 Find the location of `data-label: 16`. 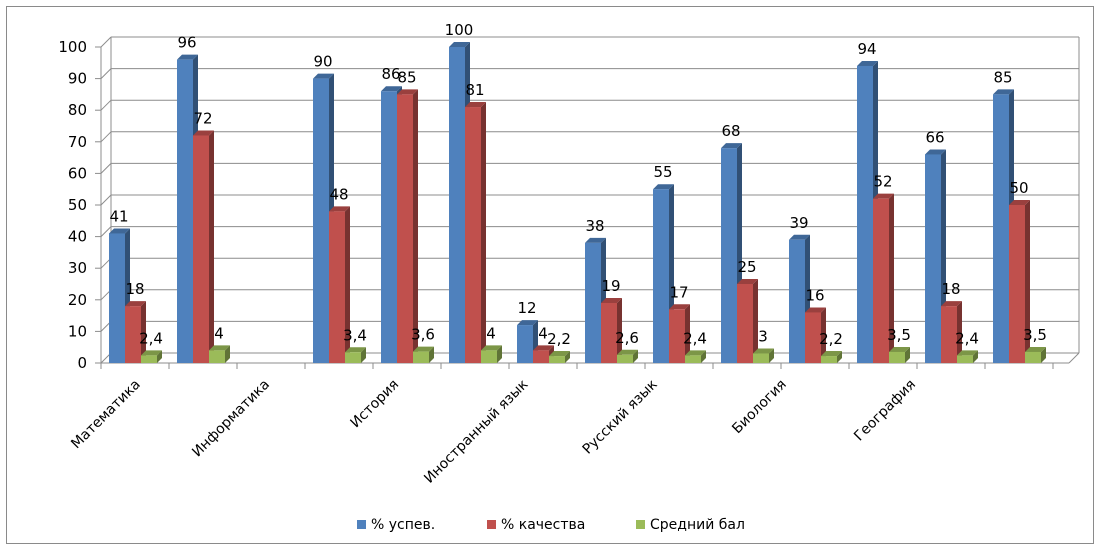

data-label: 16 is located at coordinates (814, 295).